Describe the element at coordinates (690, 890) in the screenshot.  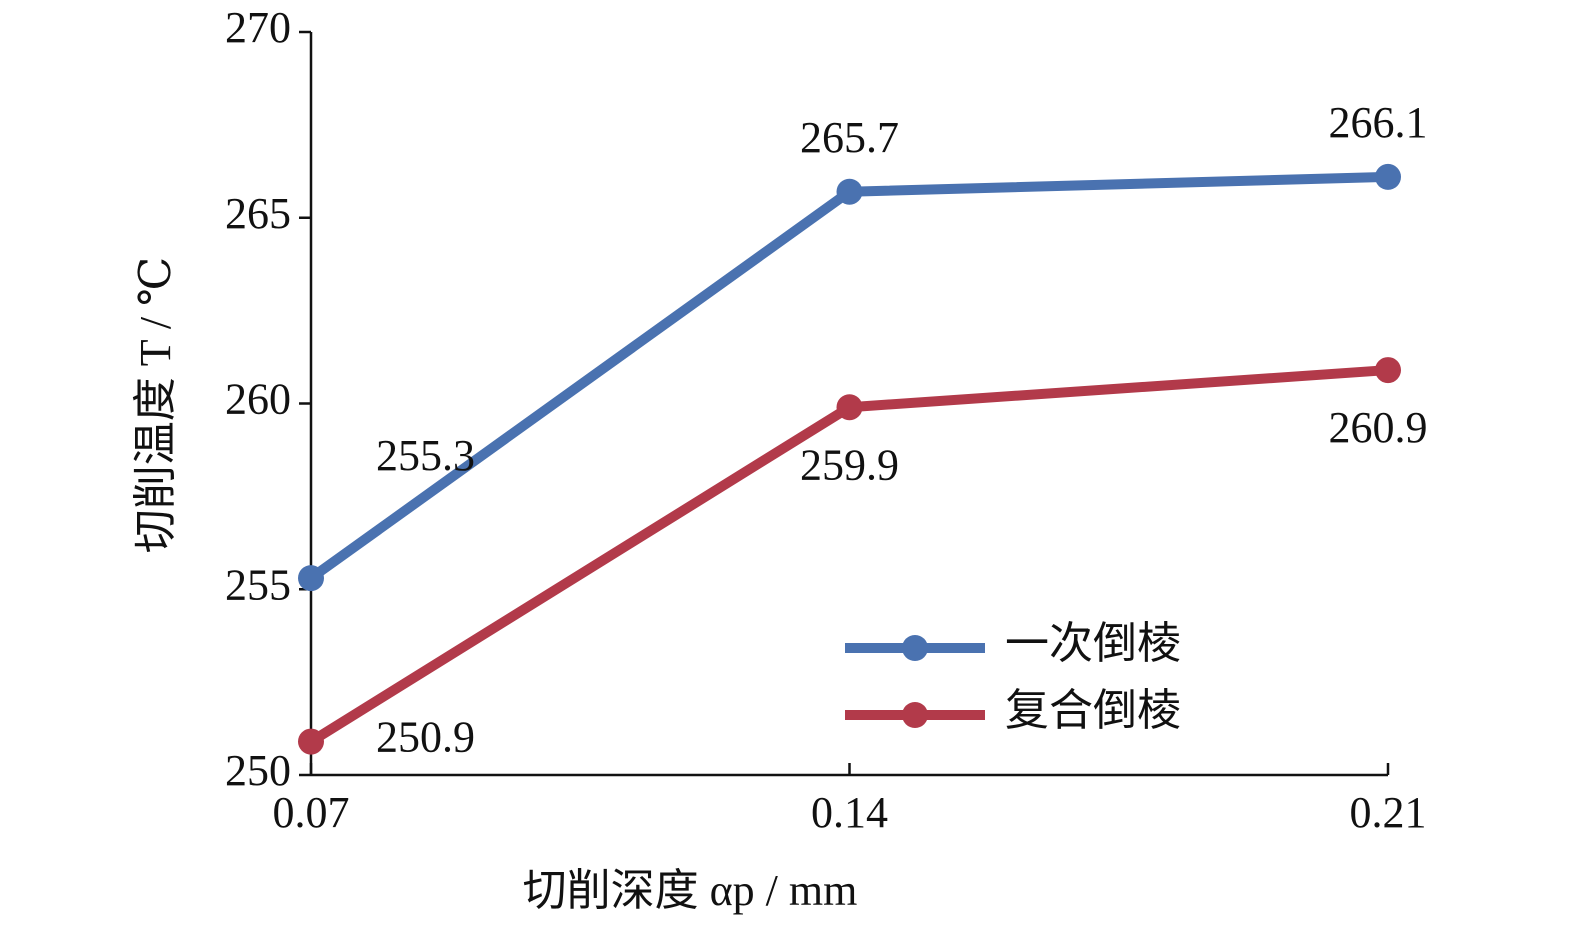
I see `x-axis-label: 切削深度 αp / mm` at that location.